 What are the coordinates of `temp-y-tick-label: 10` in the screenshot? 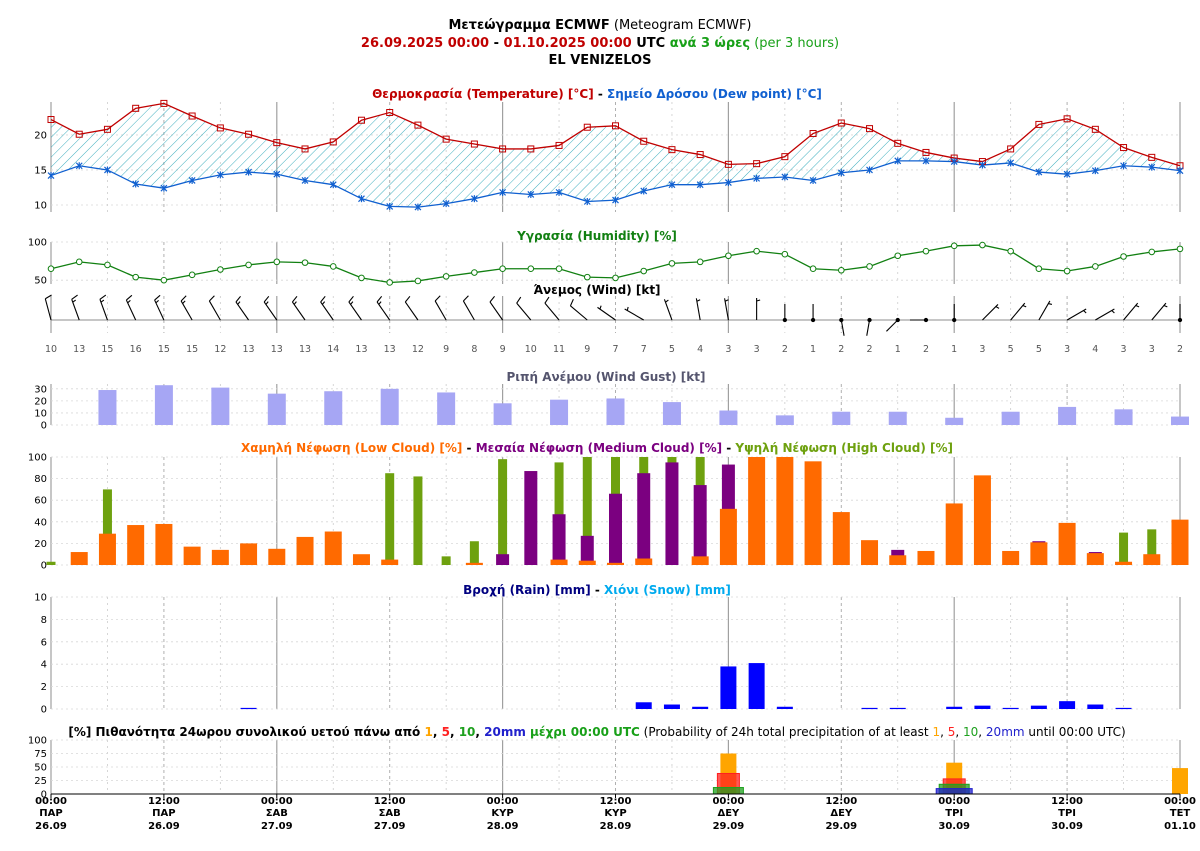 It's located at (40, 205).